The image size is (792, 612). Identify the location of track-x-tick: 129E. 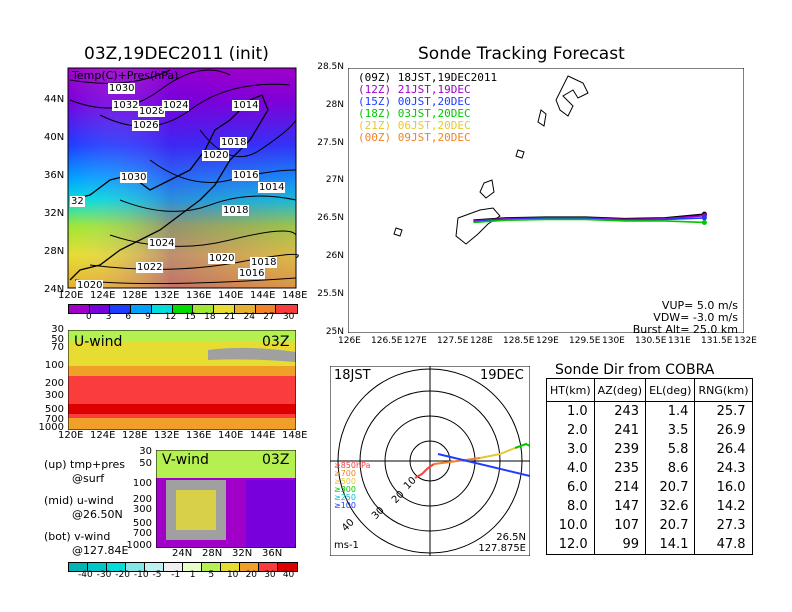
(547, 341).